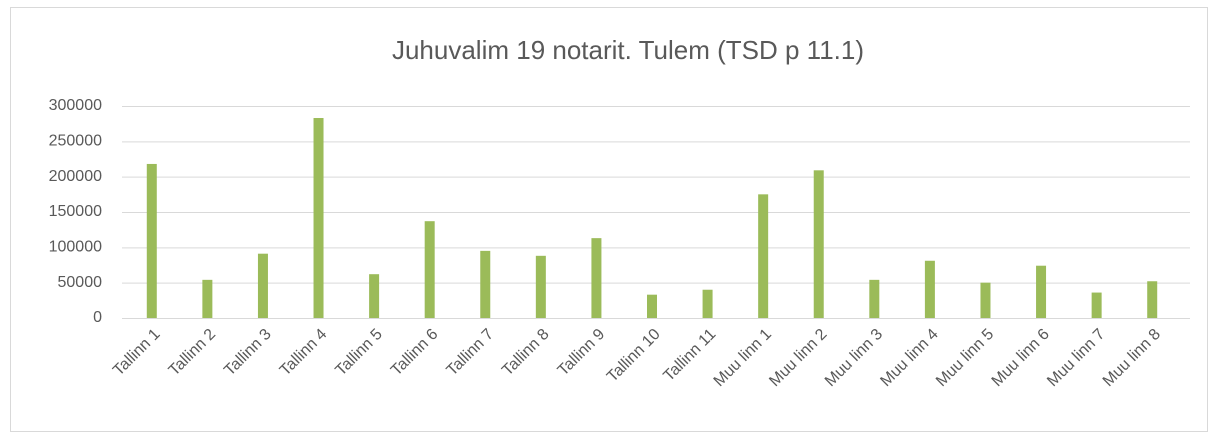  I want to click on y-tick-label: 100000, so click(75, 247).